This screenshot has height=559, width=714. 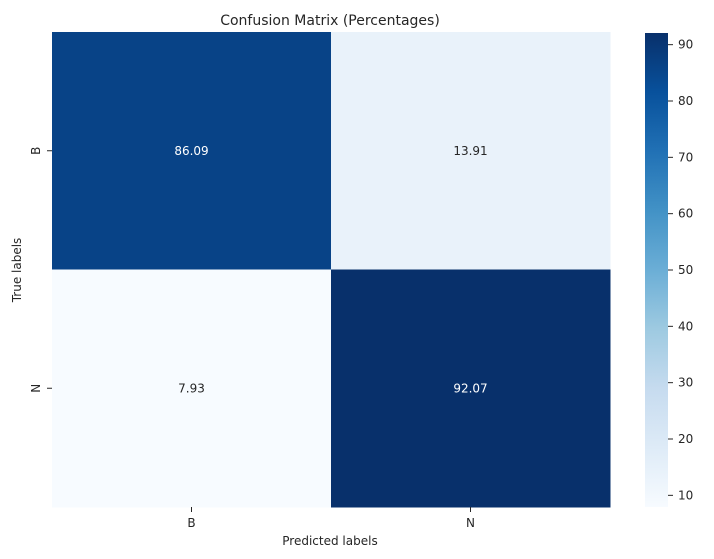 What do you see at coordinates (685, 45) in the screenshot?
I see `colorbar-tick-label: 90` at bounding box center [685, 45].